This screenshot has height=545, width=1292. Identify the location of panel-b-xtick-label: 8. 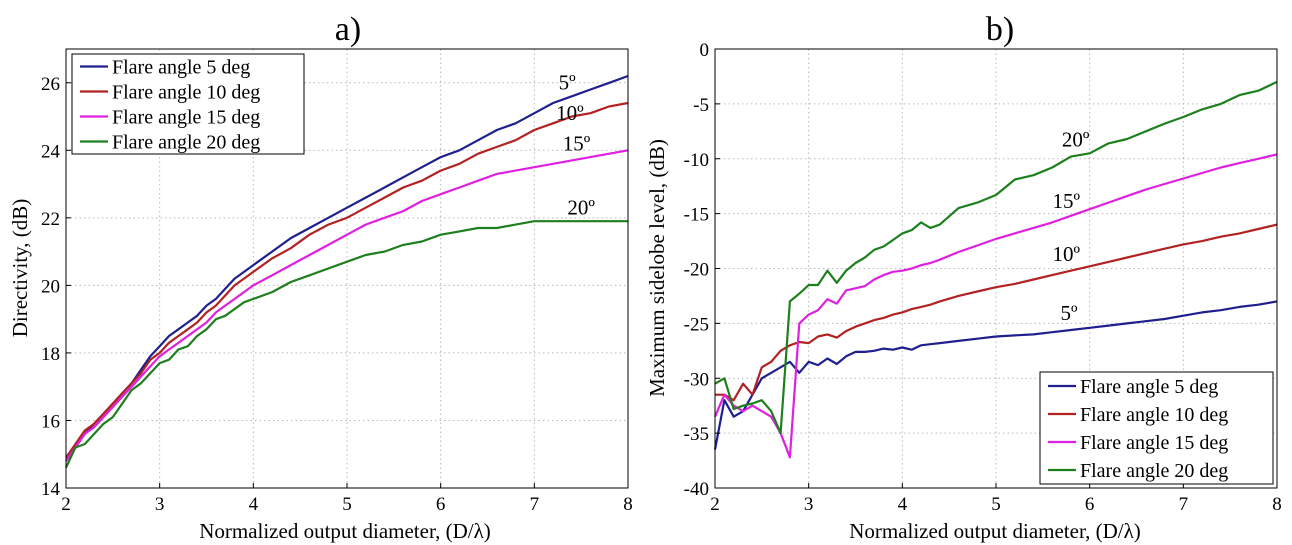
(1277, 504).